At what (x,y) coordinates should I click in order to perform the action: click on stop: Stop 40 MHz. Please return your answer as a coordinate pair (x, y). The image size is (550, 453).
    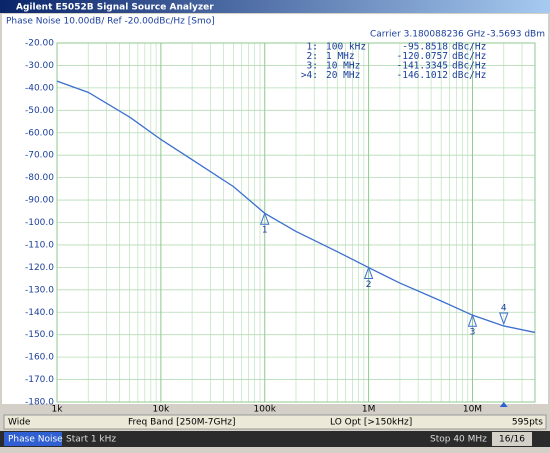
    Looking at the image, I should click on (458, 440).